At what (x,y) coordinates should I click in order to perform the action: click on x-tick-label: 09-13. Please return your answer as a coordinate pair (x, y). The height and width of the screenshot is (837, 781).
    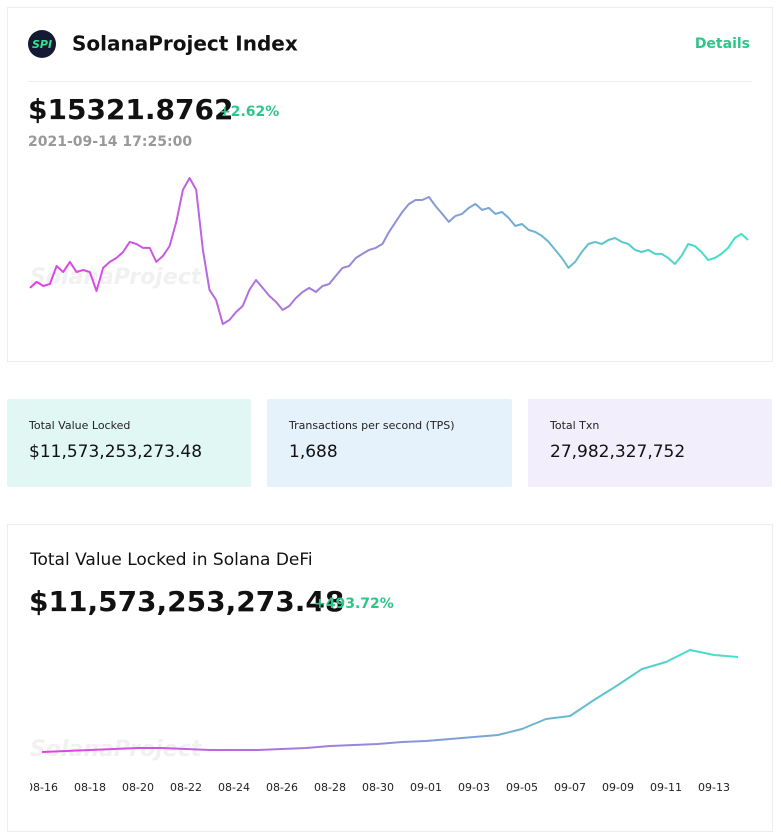
    Looking at the image, I should click on (714, 787).